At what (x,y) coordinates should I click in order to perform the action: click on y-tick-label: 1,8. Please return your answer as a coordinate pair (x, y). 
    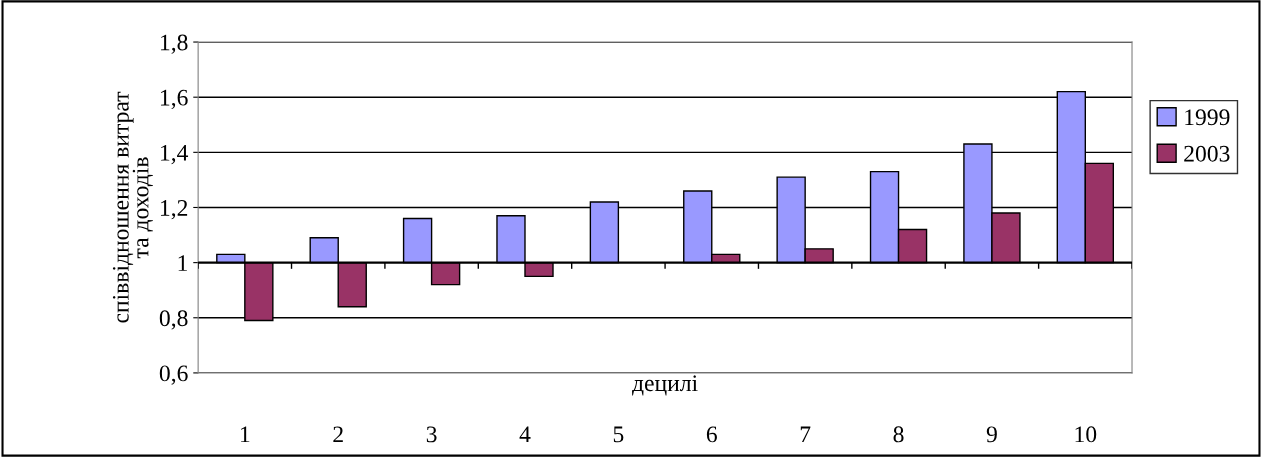
    Looking at the image, I should click on (174, 44).